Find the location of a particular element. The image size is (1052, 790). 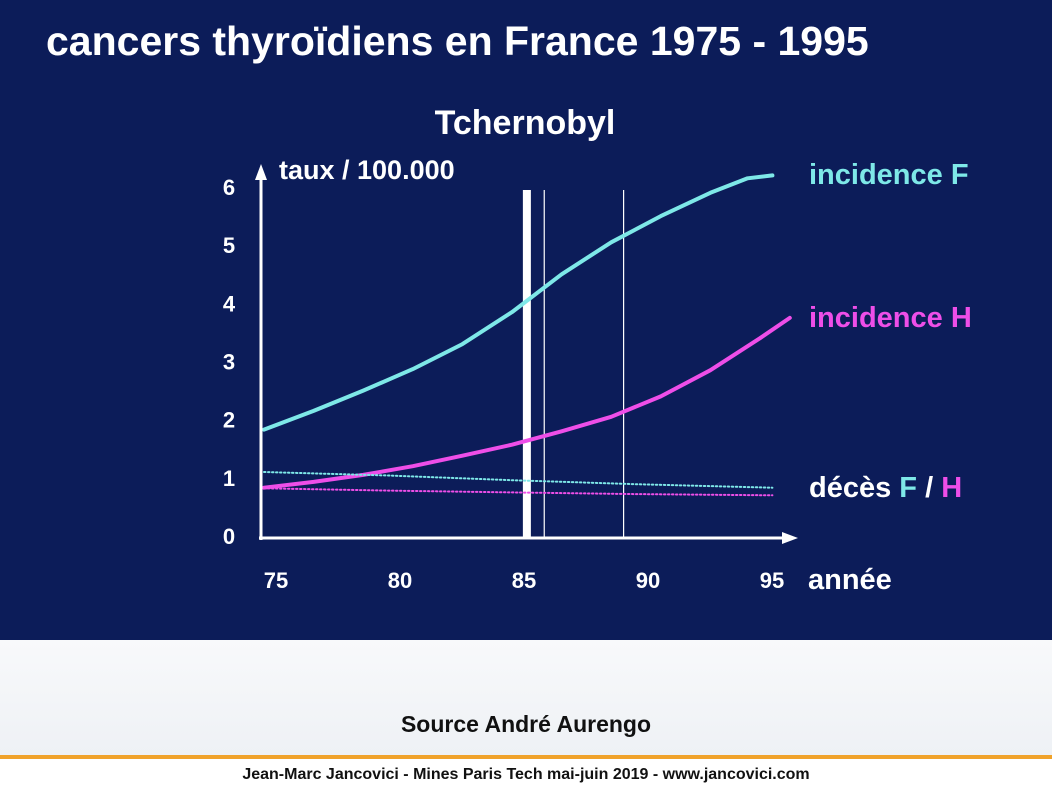

deces-label: décès F / H is located at coordinates (885, 488).